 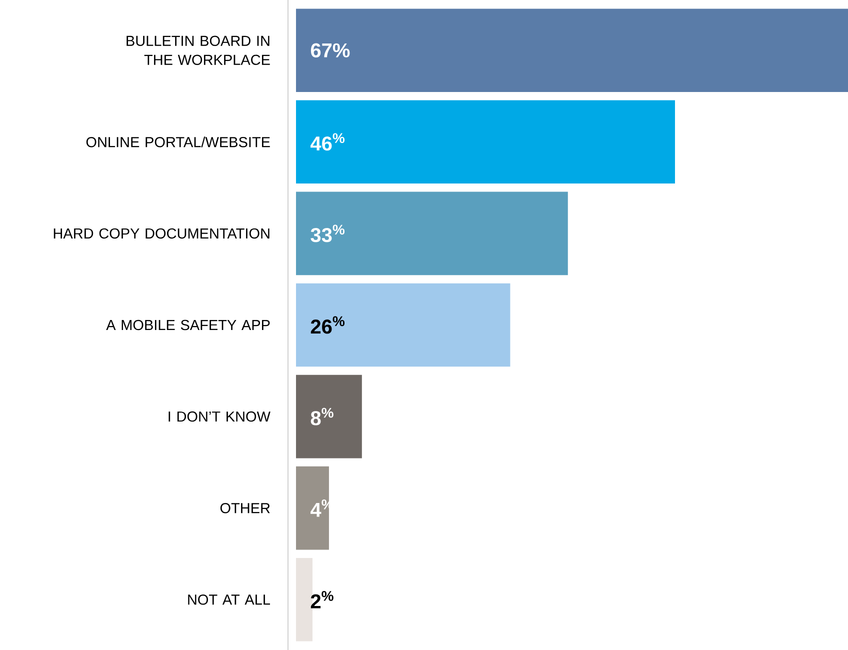 I want to click on data-label: 67%, so click(x=330, y=50).